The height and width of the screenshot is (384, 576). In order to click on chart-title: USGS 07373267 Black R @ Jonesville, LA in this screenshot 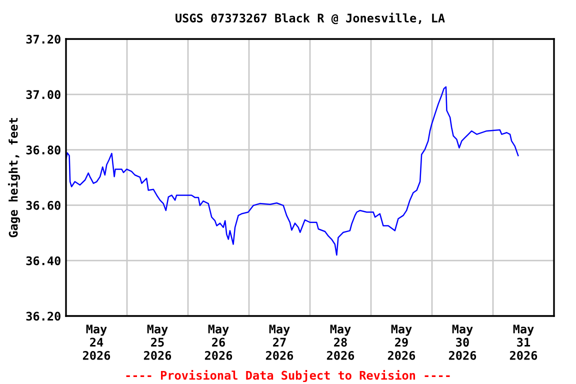, I will do `click(310, 18)`.